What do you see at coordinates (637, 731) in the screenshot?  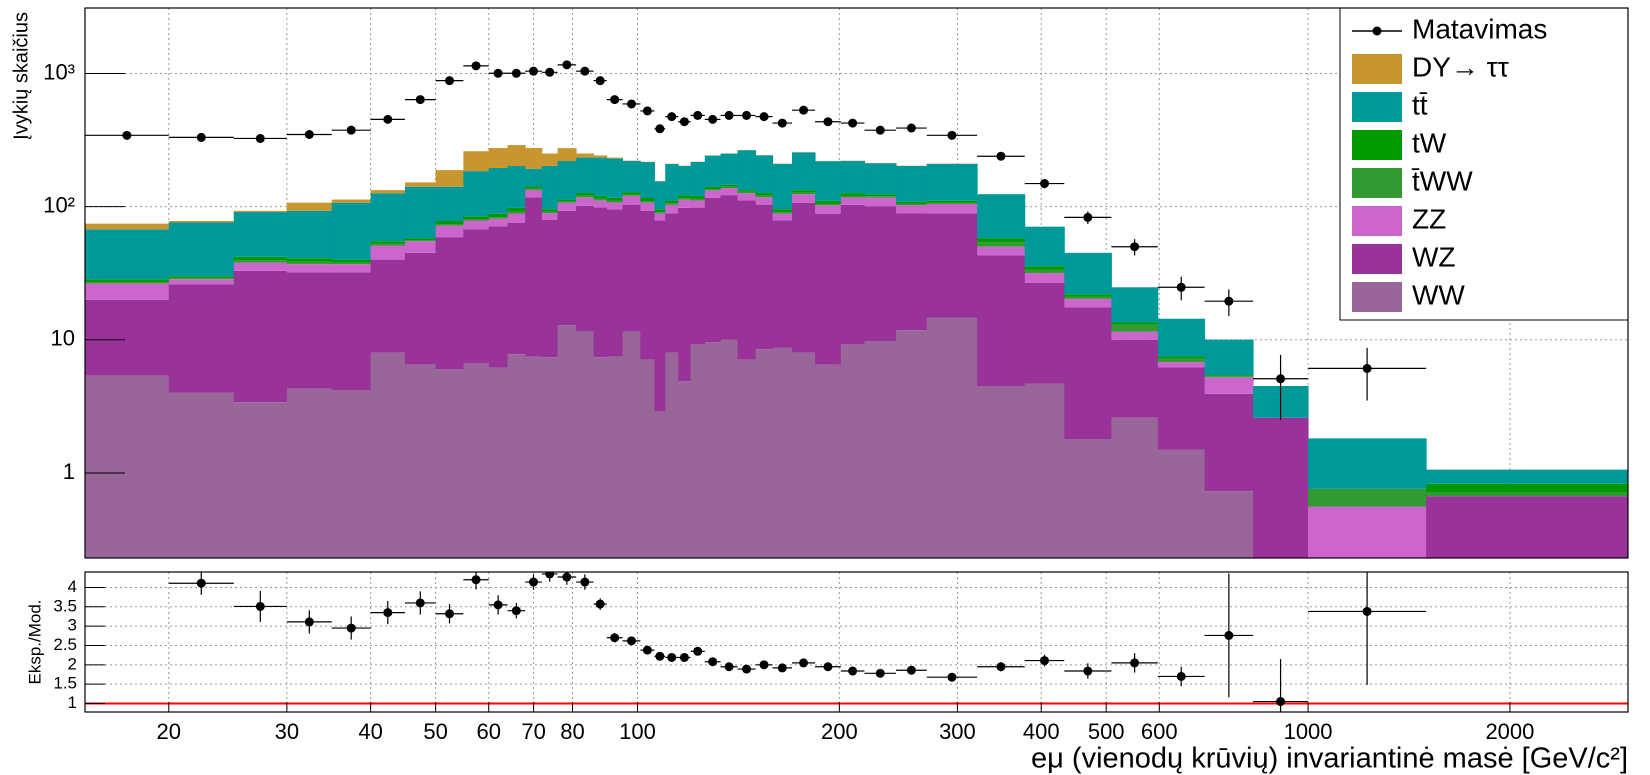 I see `x-tick-label: 100` at bounding box center [637, 731].